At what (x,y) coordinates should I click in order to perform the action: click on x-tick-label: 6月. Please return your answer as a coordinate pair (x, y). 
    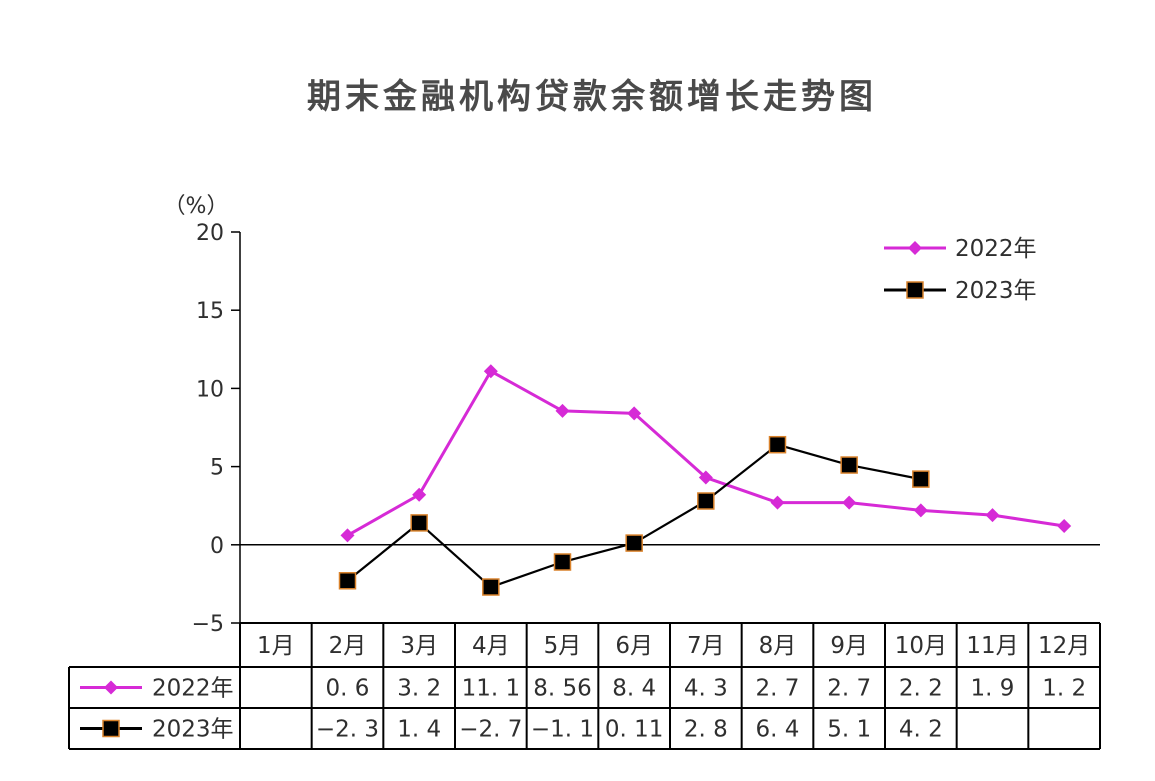
    Looking at the image, I should click on (634, 646).